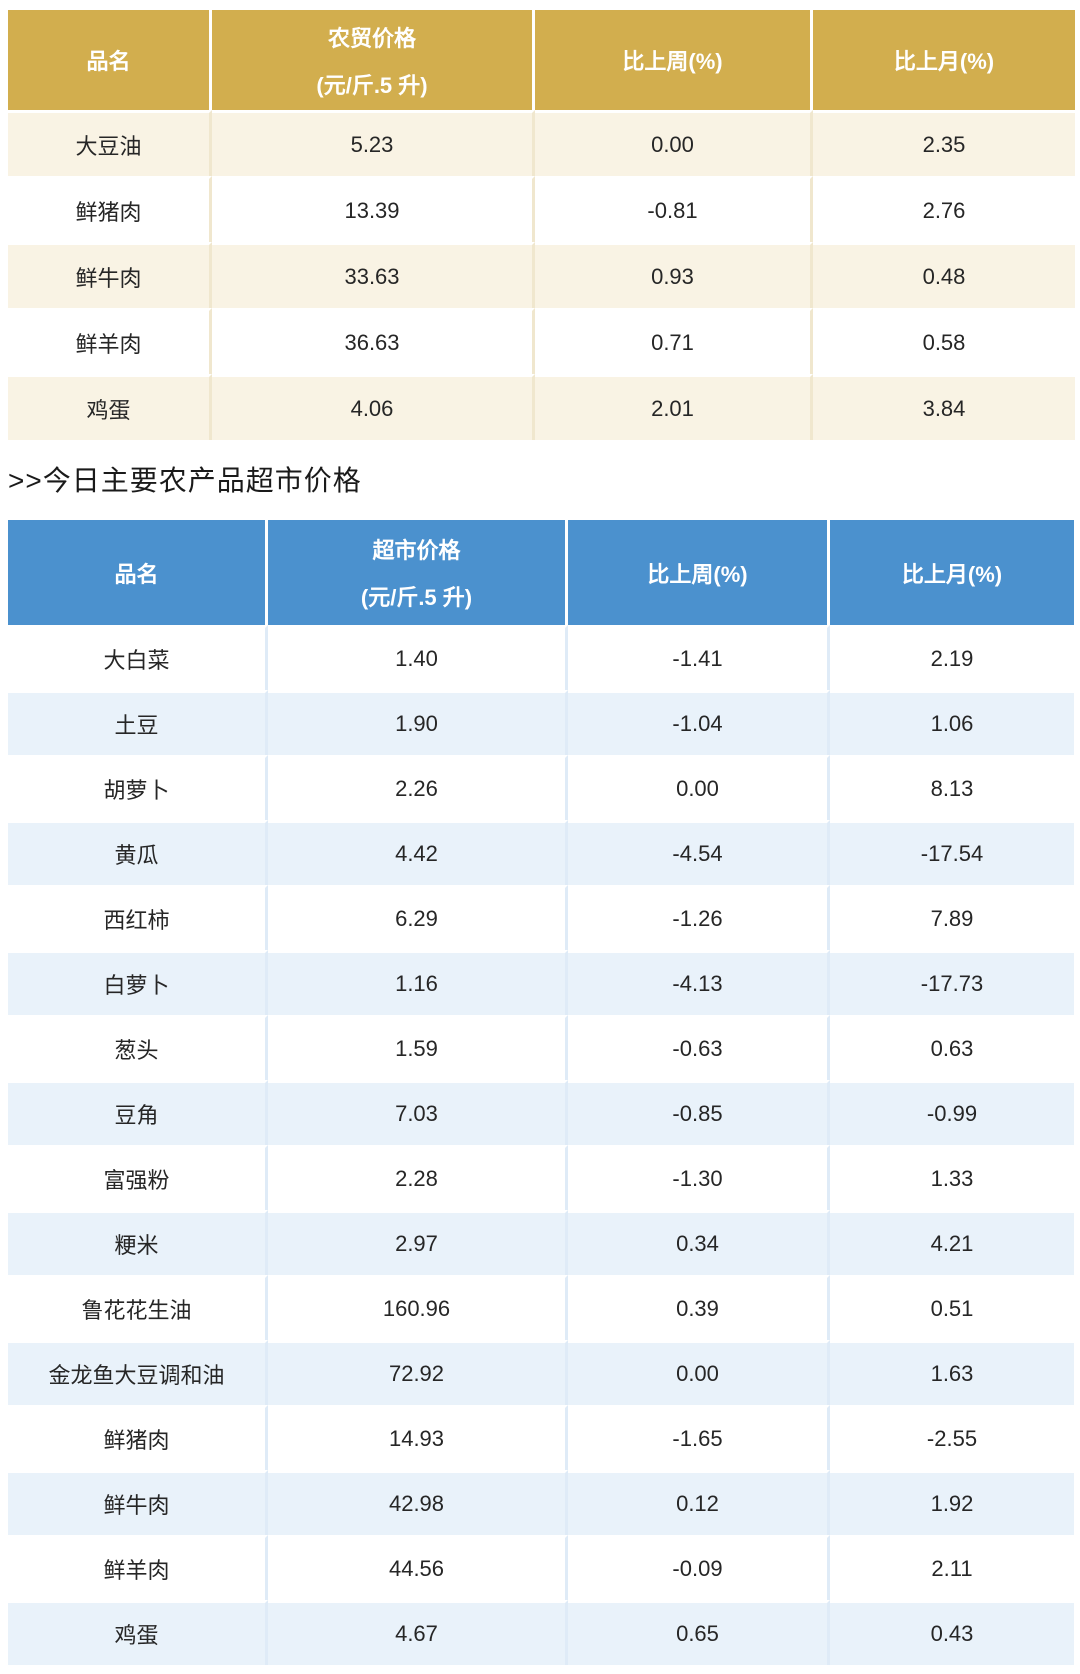 The height and width of the screenshot is (1674, 1080). I want to click on product-name-cell: 土豆, so click(138, 722).